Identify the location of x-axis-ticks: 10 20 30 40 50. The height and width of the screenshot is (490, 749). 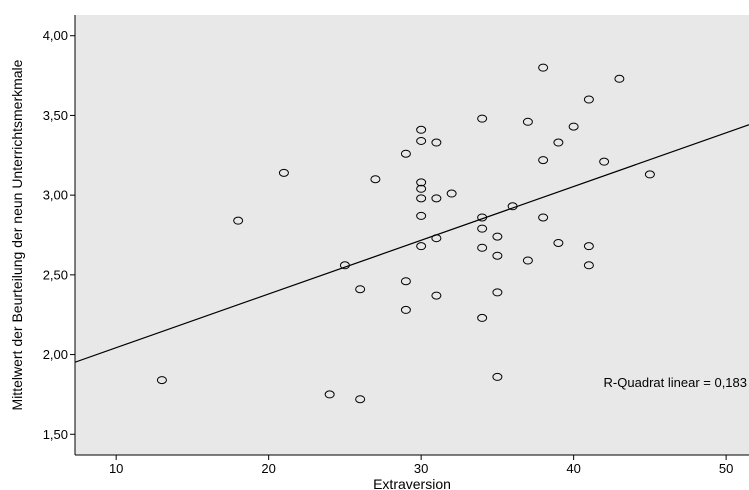
(421, 465).